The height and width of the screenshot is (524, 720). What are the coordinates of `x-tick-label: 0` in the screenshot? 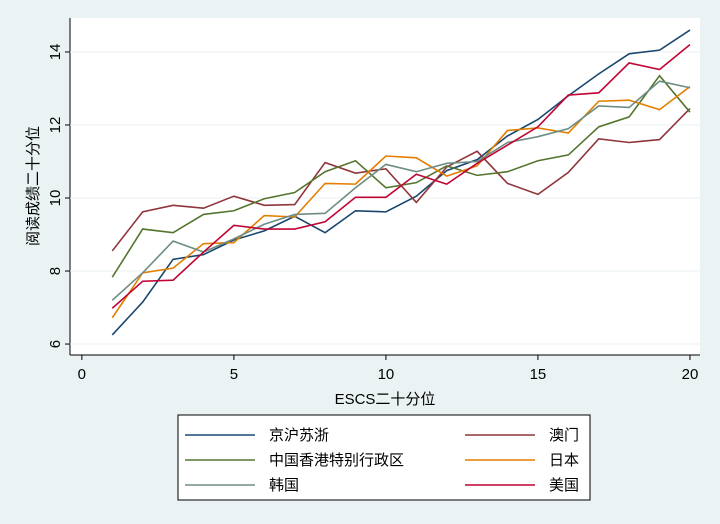 It's located at (82, 374).